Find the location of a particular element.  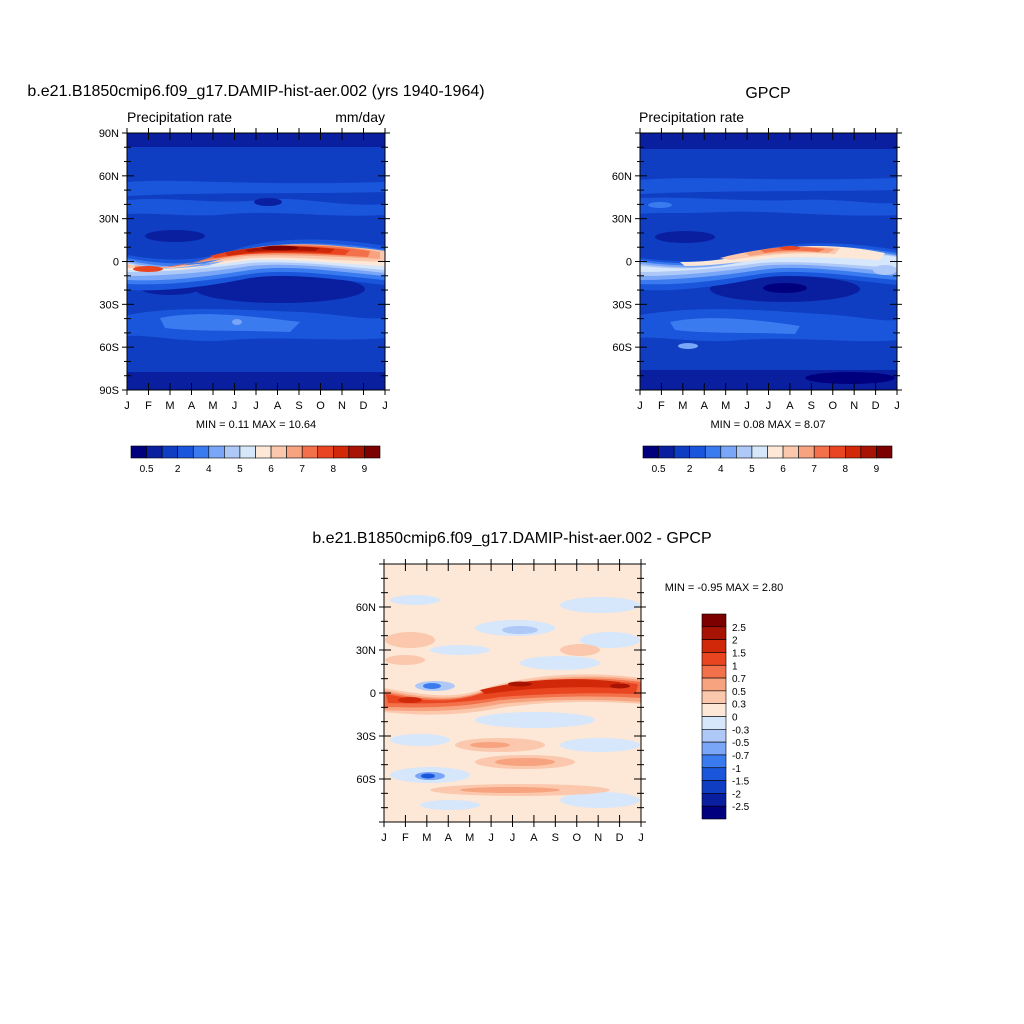

colorbar-label: 0.3 is located at coordinates (739, 705).